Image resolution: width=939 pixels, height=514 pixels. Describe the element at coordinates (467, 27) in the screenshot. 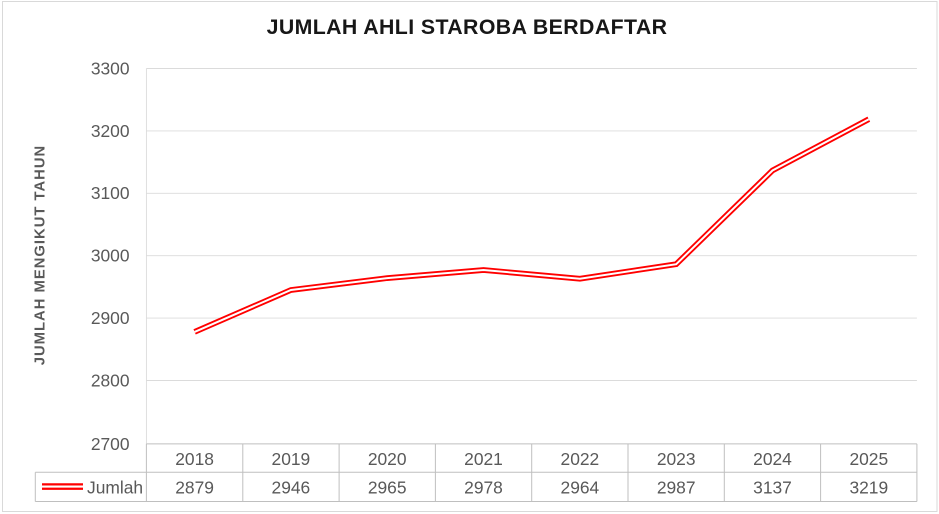

I see `svg-text: JUMLAH AHLI STAROBA BERDAFTAR` at that location.